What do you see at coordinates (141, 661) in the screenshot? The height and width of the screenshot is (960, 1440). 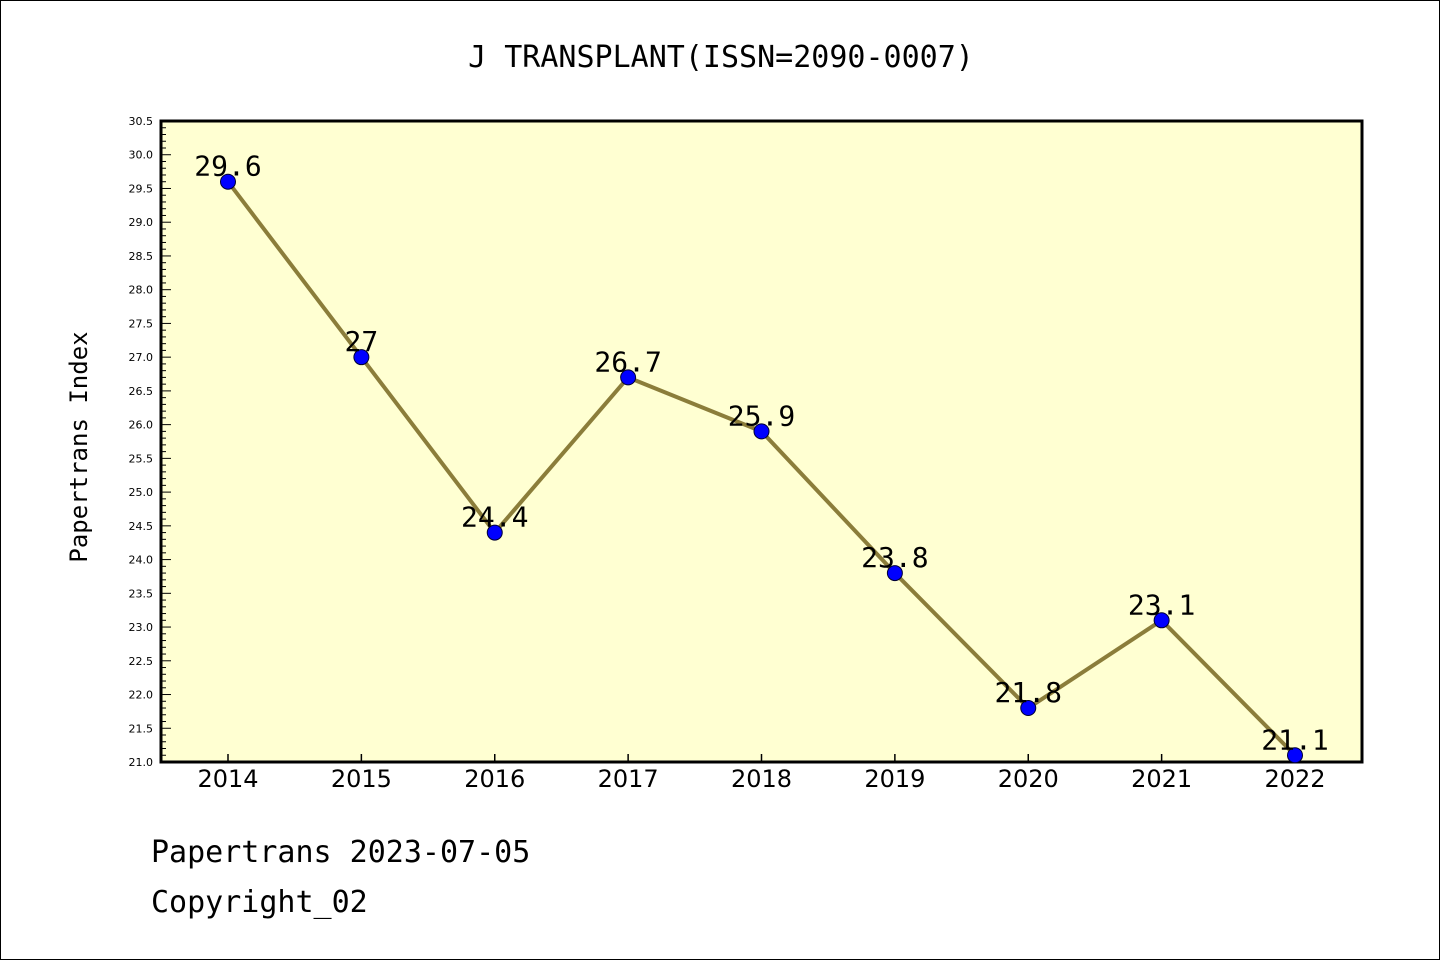 I see `y-tick-label: 22.5` at bounding box center [141, 661].